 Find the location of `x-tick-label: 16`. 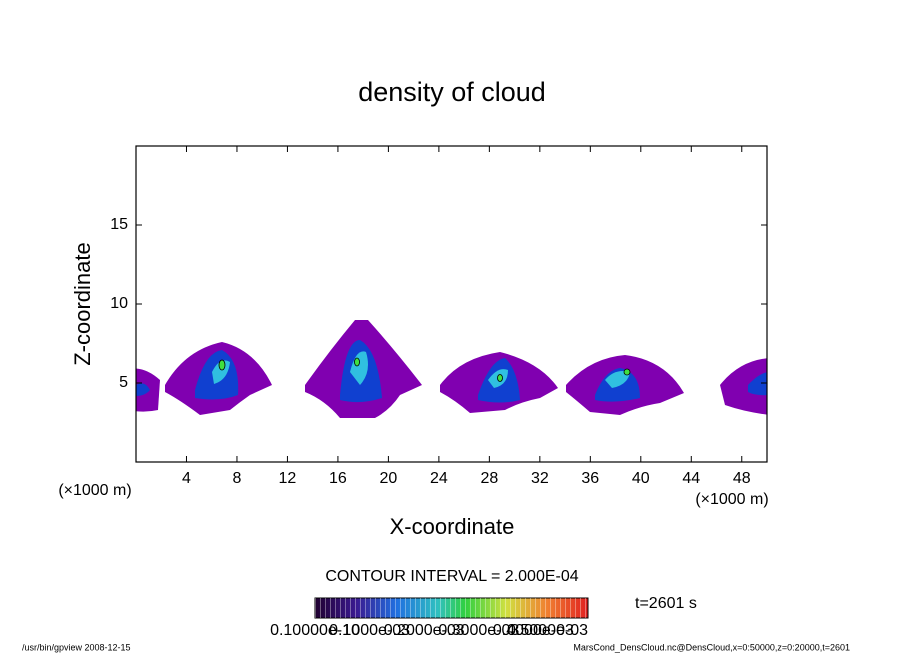

x-tick-label: 16 is located at coordinates (338, 478).